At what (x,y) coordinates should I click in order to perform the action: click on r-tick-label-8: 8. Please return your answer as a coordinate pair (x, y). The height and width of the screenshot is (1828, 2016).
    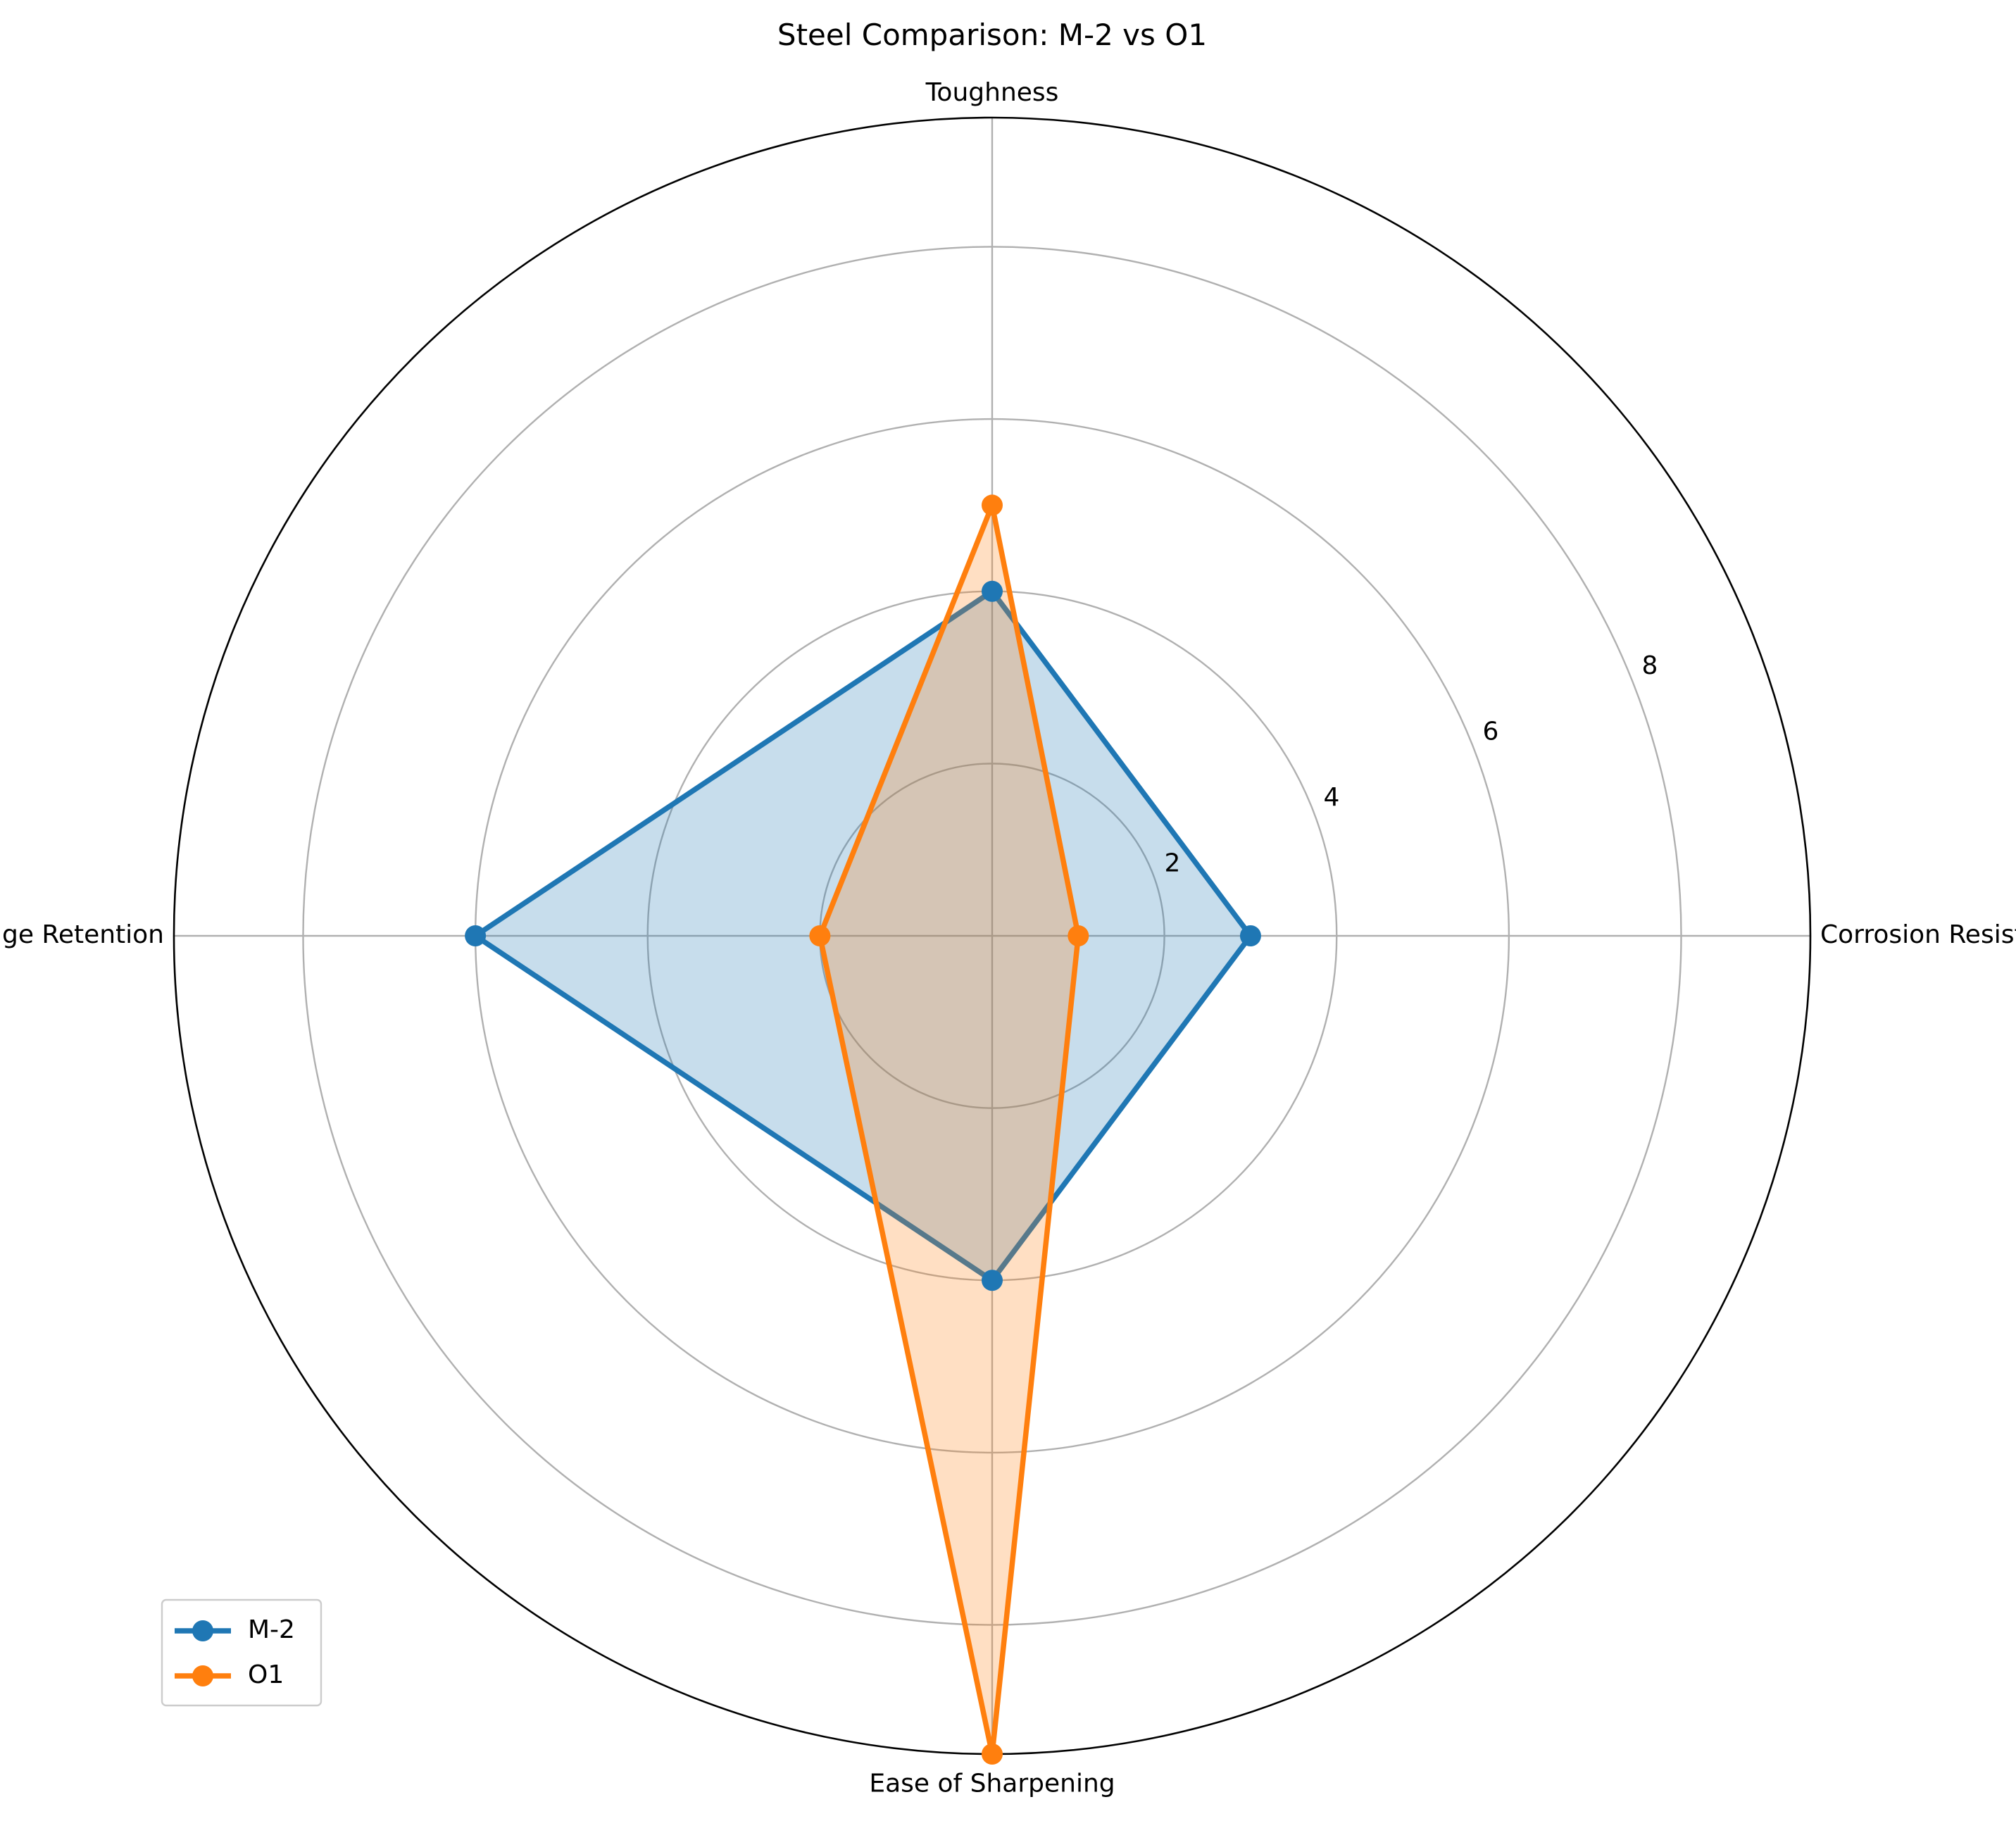
    Looking at the image, I should click on (1650, 665).